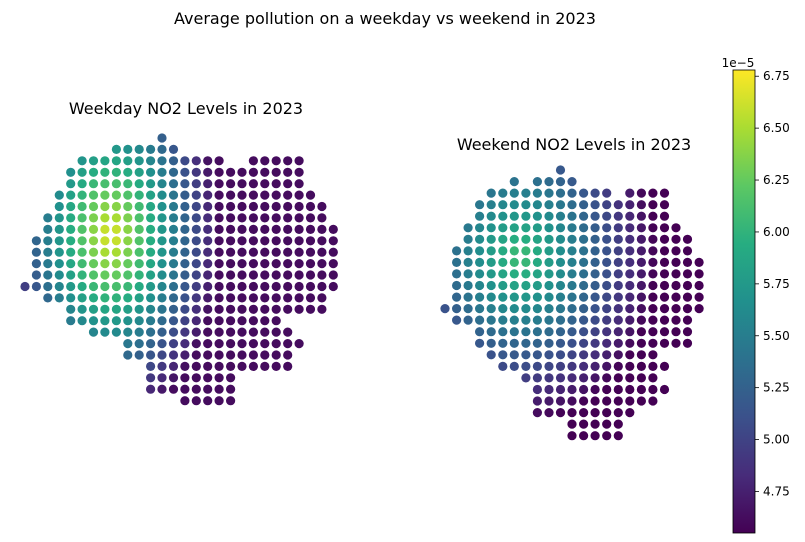 Image resolution: width=805 pixels, height=542 pixels. What do you see at coordinates (776, 76) in the screenshot?
I see `colorbar-tick-label: 6.75` at bounding box center [776, 76].